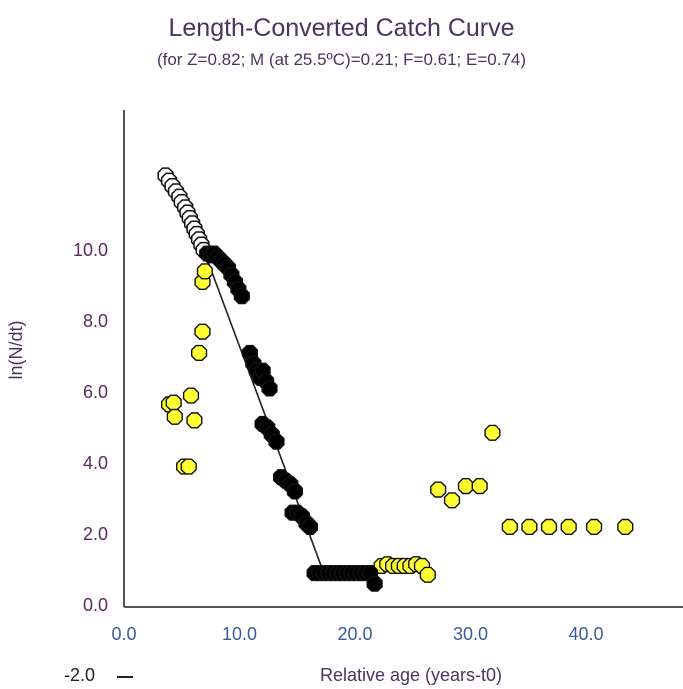 This screenshot has width=683, height=689. Describe the element at coordinates (95, 321) in the screenshot. I see `y-tick-label: 8.0` at that location.